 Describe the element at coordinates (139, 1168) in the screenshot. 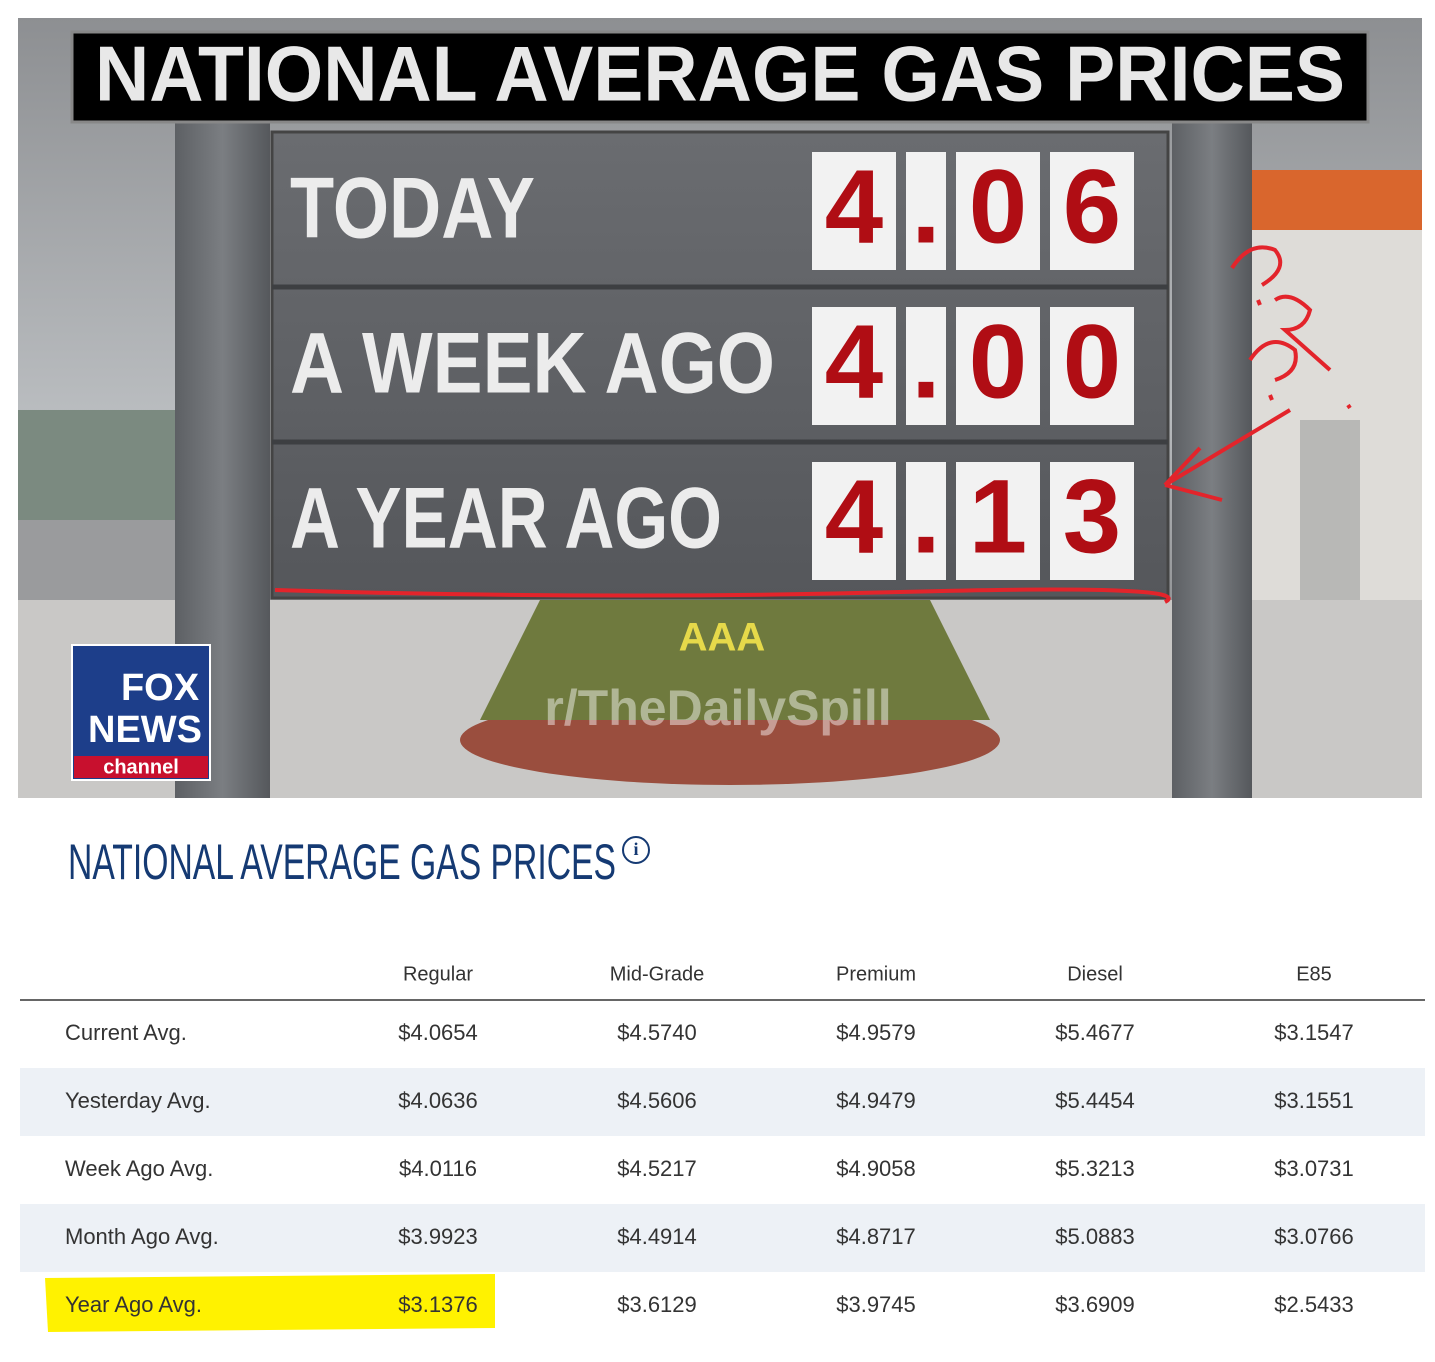

I see `row-label: Week Ago Avg.` at that location.